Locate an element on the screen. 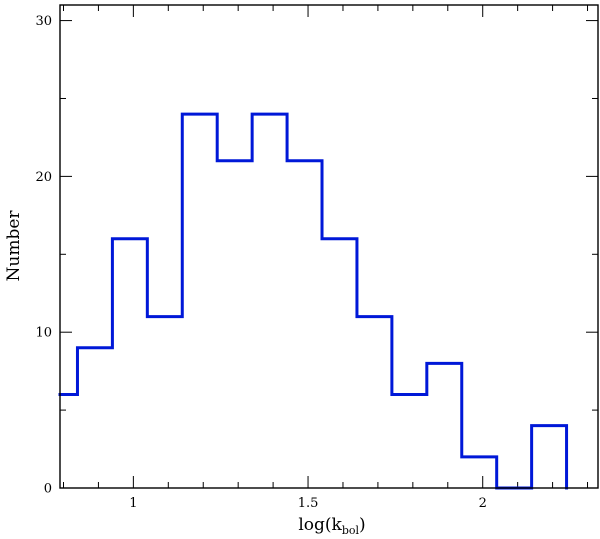 The width and height of the screenshot is (600, 539). x-tick-label: 1 is located at coordinates (133, 503).